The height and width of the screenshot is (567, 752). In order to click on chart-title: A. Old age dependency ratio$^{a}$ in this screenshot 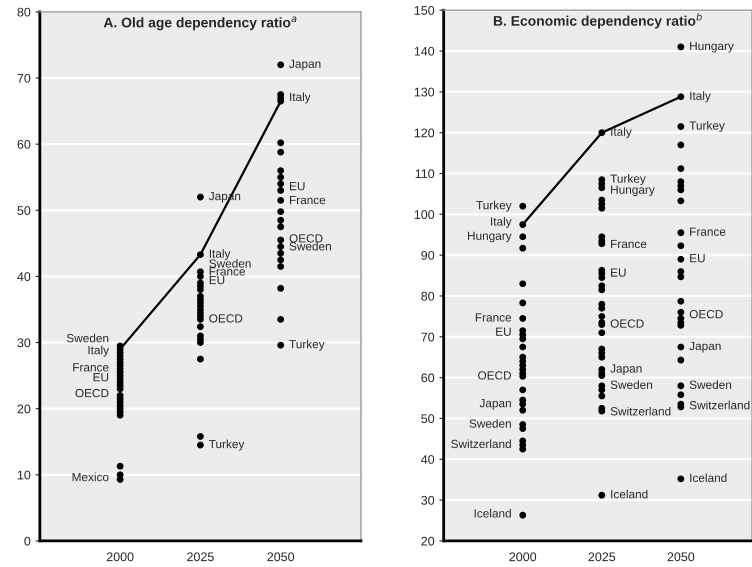, I will do `click(200, 23)`.